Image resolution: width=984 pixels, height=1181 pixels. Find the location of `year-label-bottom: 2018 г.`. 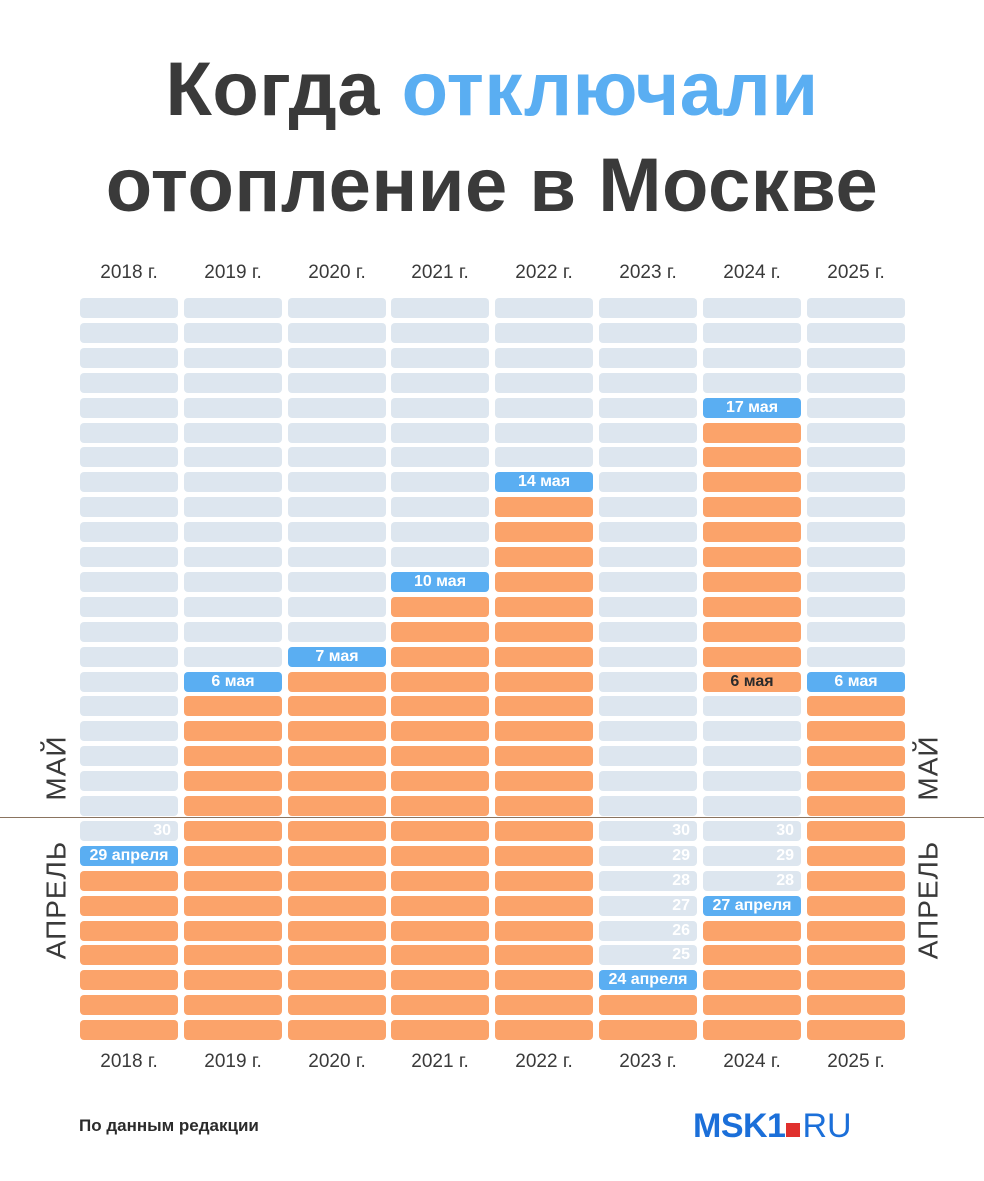

year-label-bottom: 2018 г. is located at coordinates (129, 1061).